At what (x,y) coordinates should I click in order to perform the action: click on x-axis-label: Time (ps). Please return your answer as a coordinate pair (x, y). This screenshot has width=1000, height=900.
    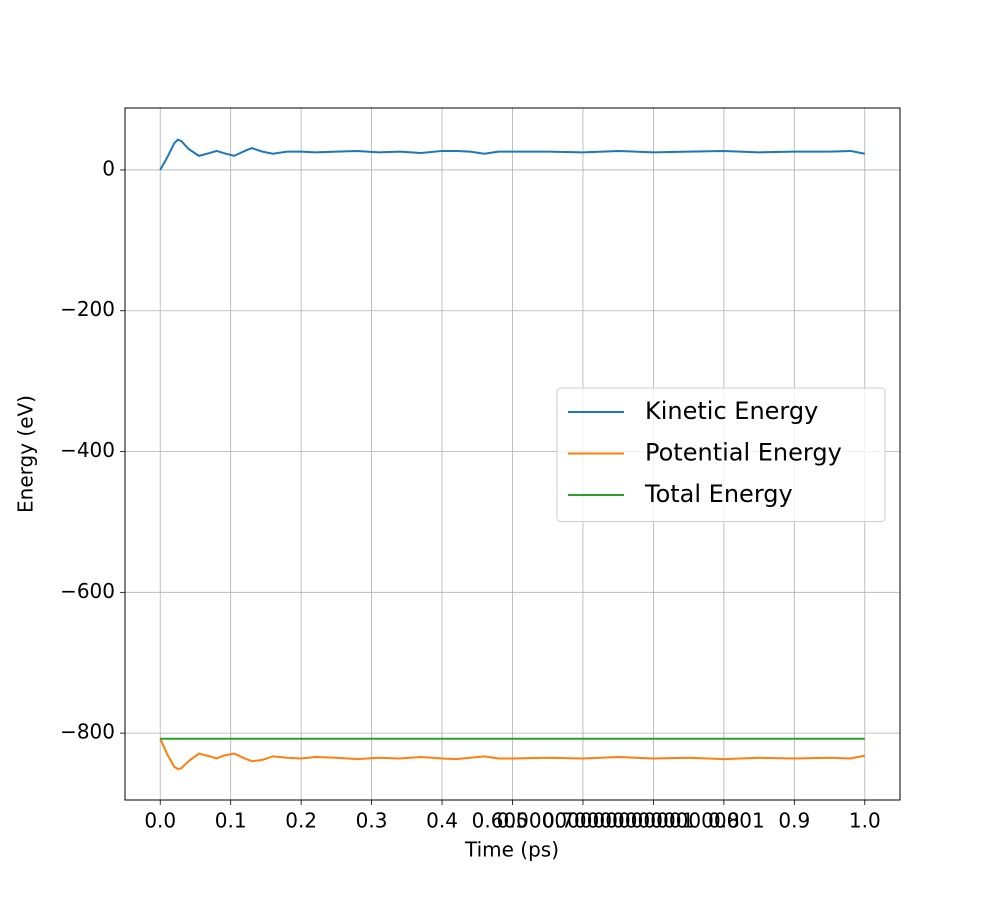
    Looking at the image, I should click on (511, 850).